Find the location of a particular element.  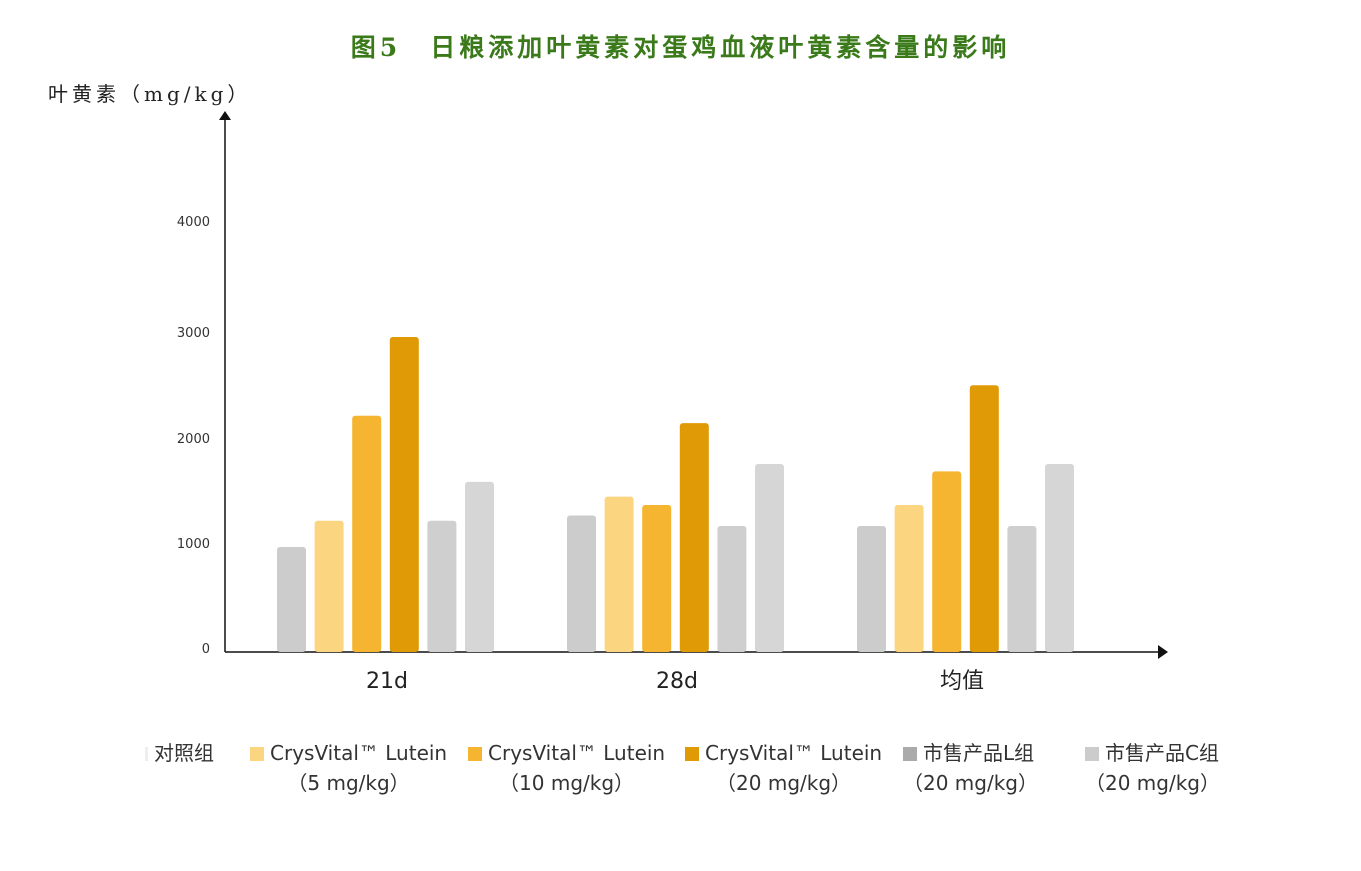

x-tick-label: 均值 is located at coordinates (962, 681).